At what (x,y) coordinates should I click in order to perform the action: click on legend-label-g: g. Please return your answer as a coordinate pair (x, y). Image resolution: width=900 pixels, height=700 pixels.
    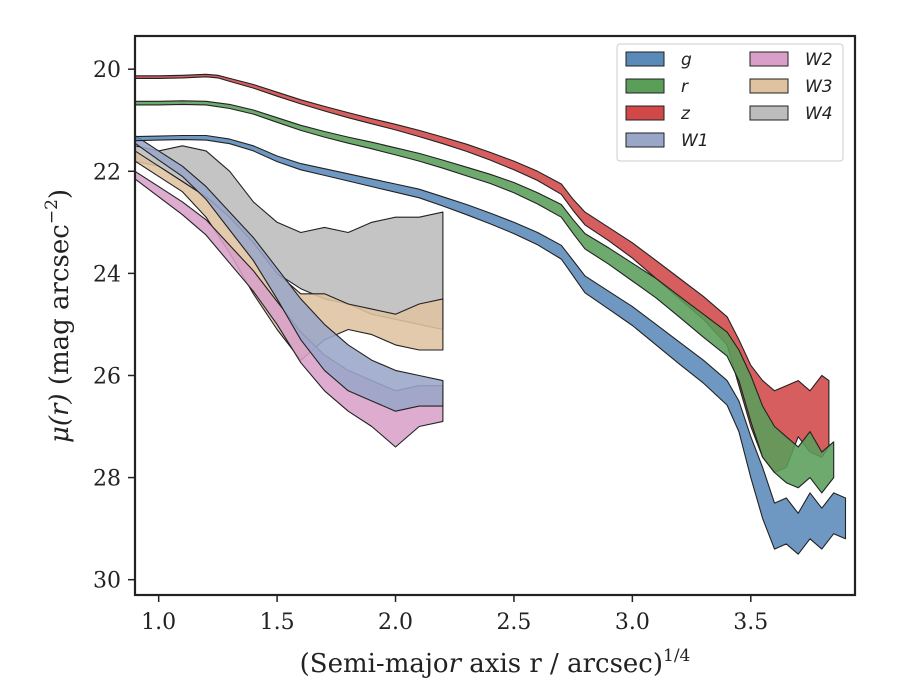
    Looking at the image, I should click on (686, 60).